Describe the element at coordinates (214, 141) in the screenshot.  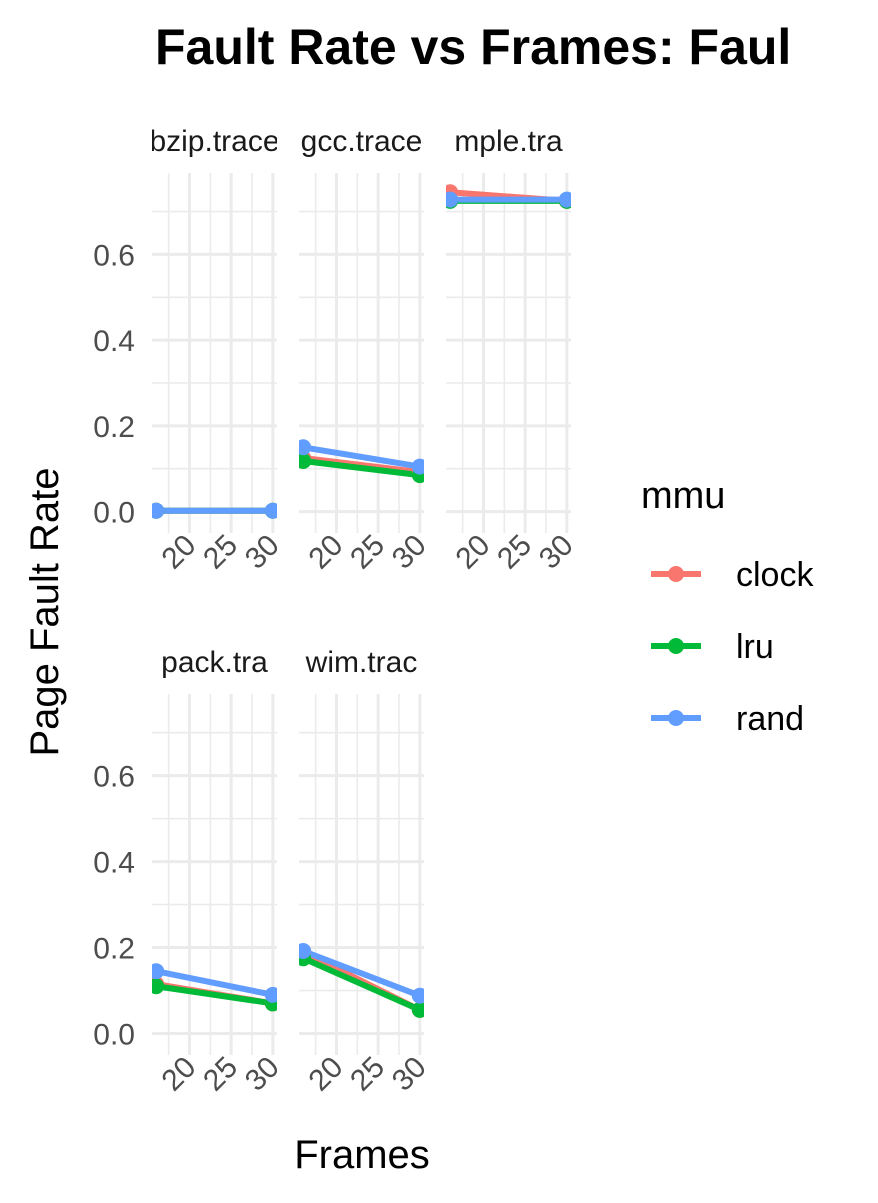
I see `strip-label: bzip.trace` at that location.